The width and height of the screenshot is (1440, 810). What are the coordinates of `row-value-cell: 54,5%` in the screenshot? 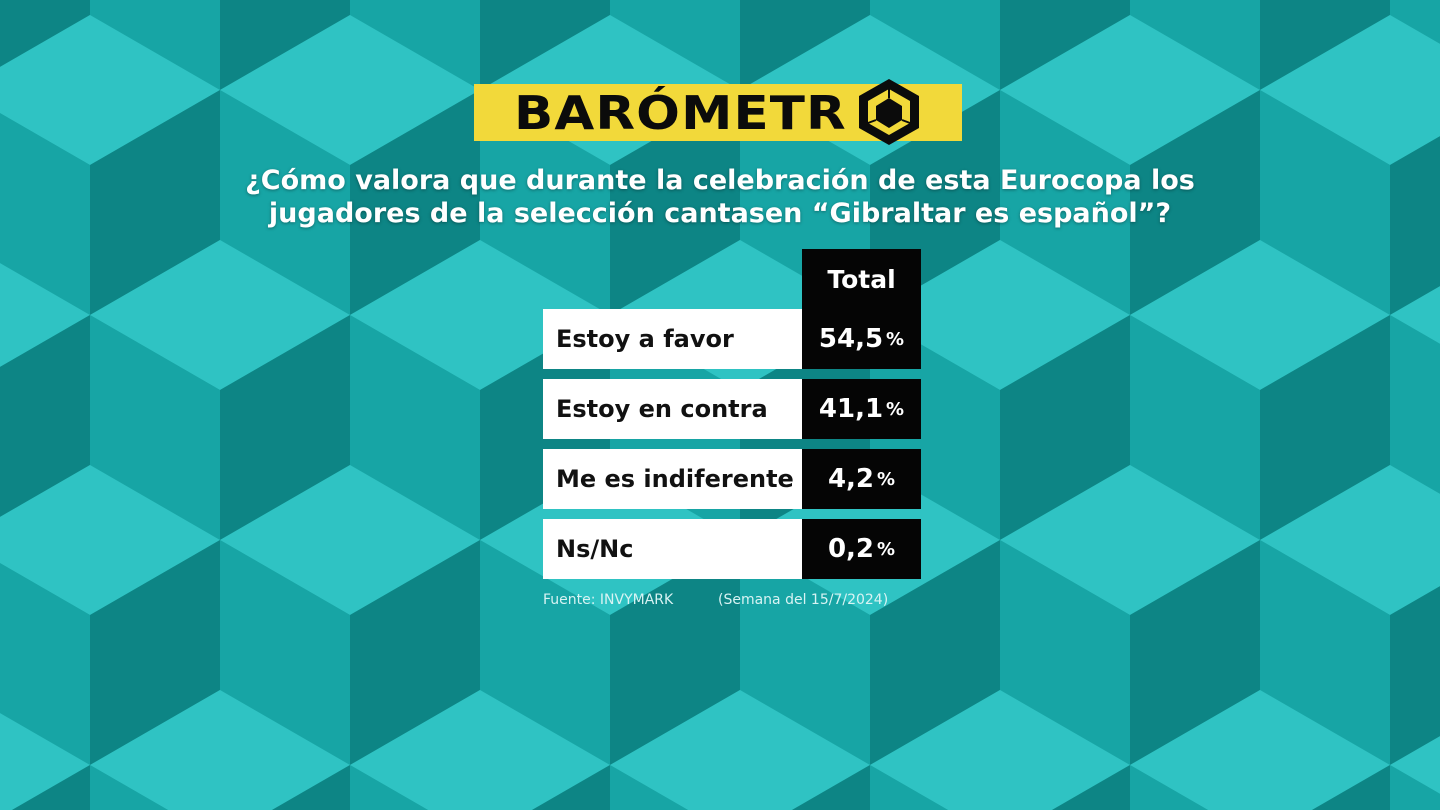 It's located at (861, 339).